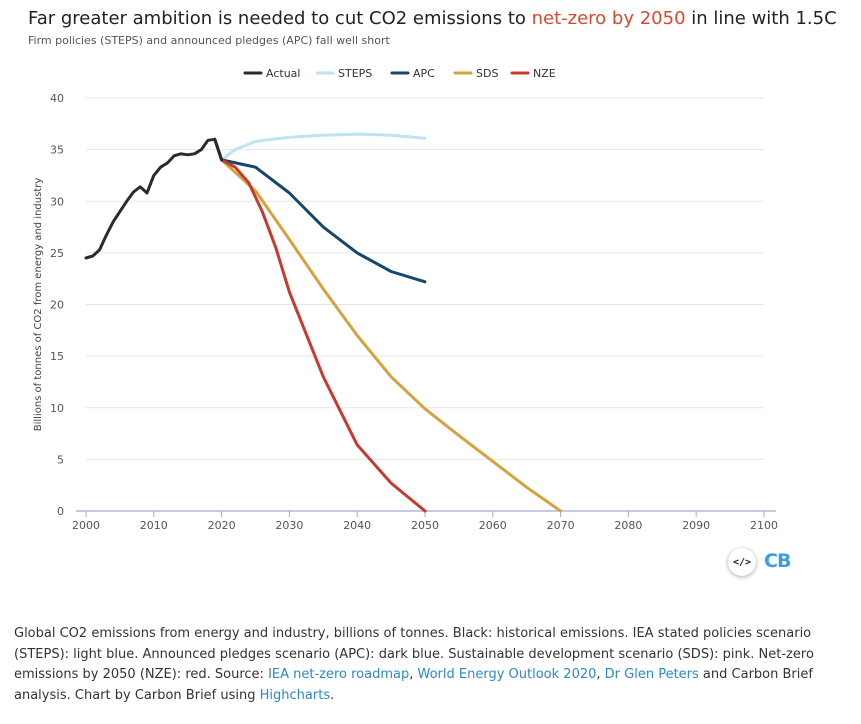 This screenshot has width=861, height=724. Describe the element at coordinates (742, 562) in the screenshot. I see `code-embed-icon: </>` at that location.